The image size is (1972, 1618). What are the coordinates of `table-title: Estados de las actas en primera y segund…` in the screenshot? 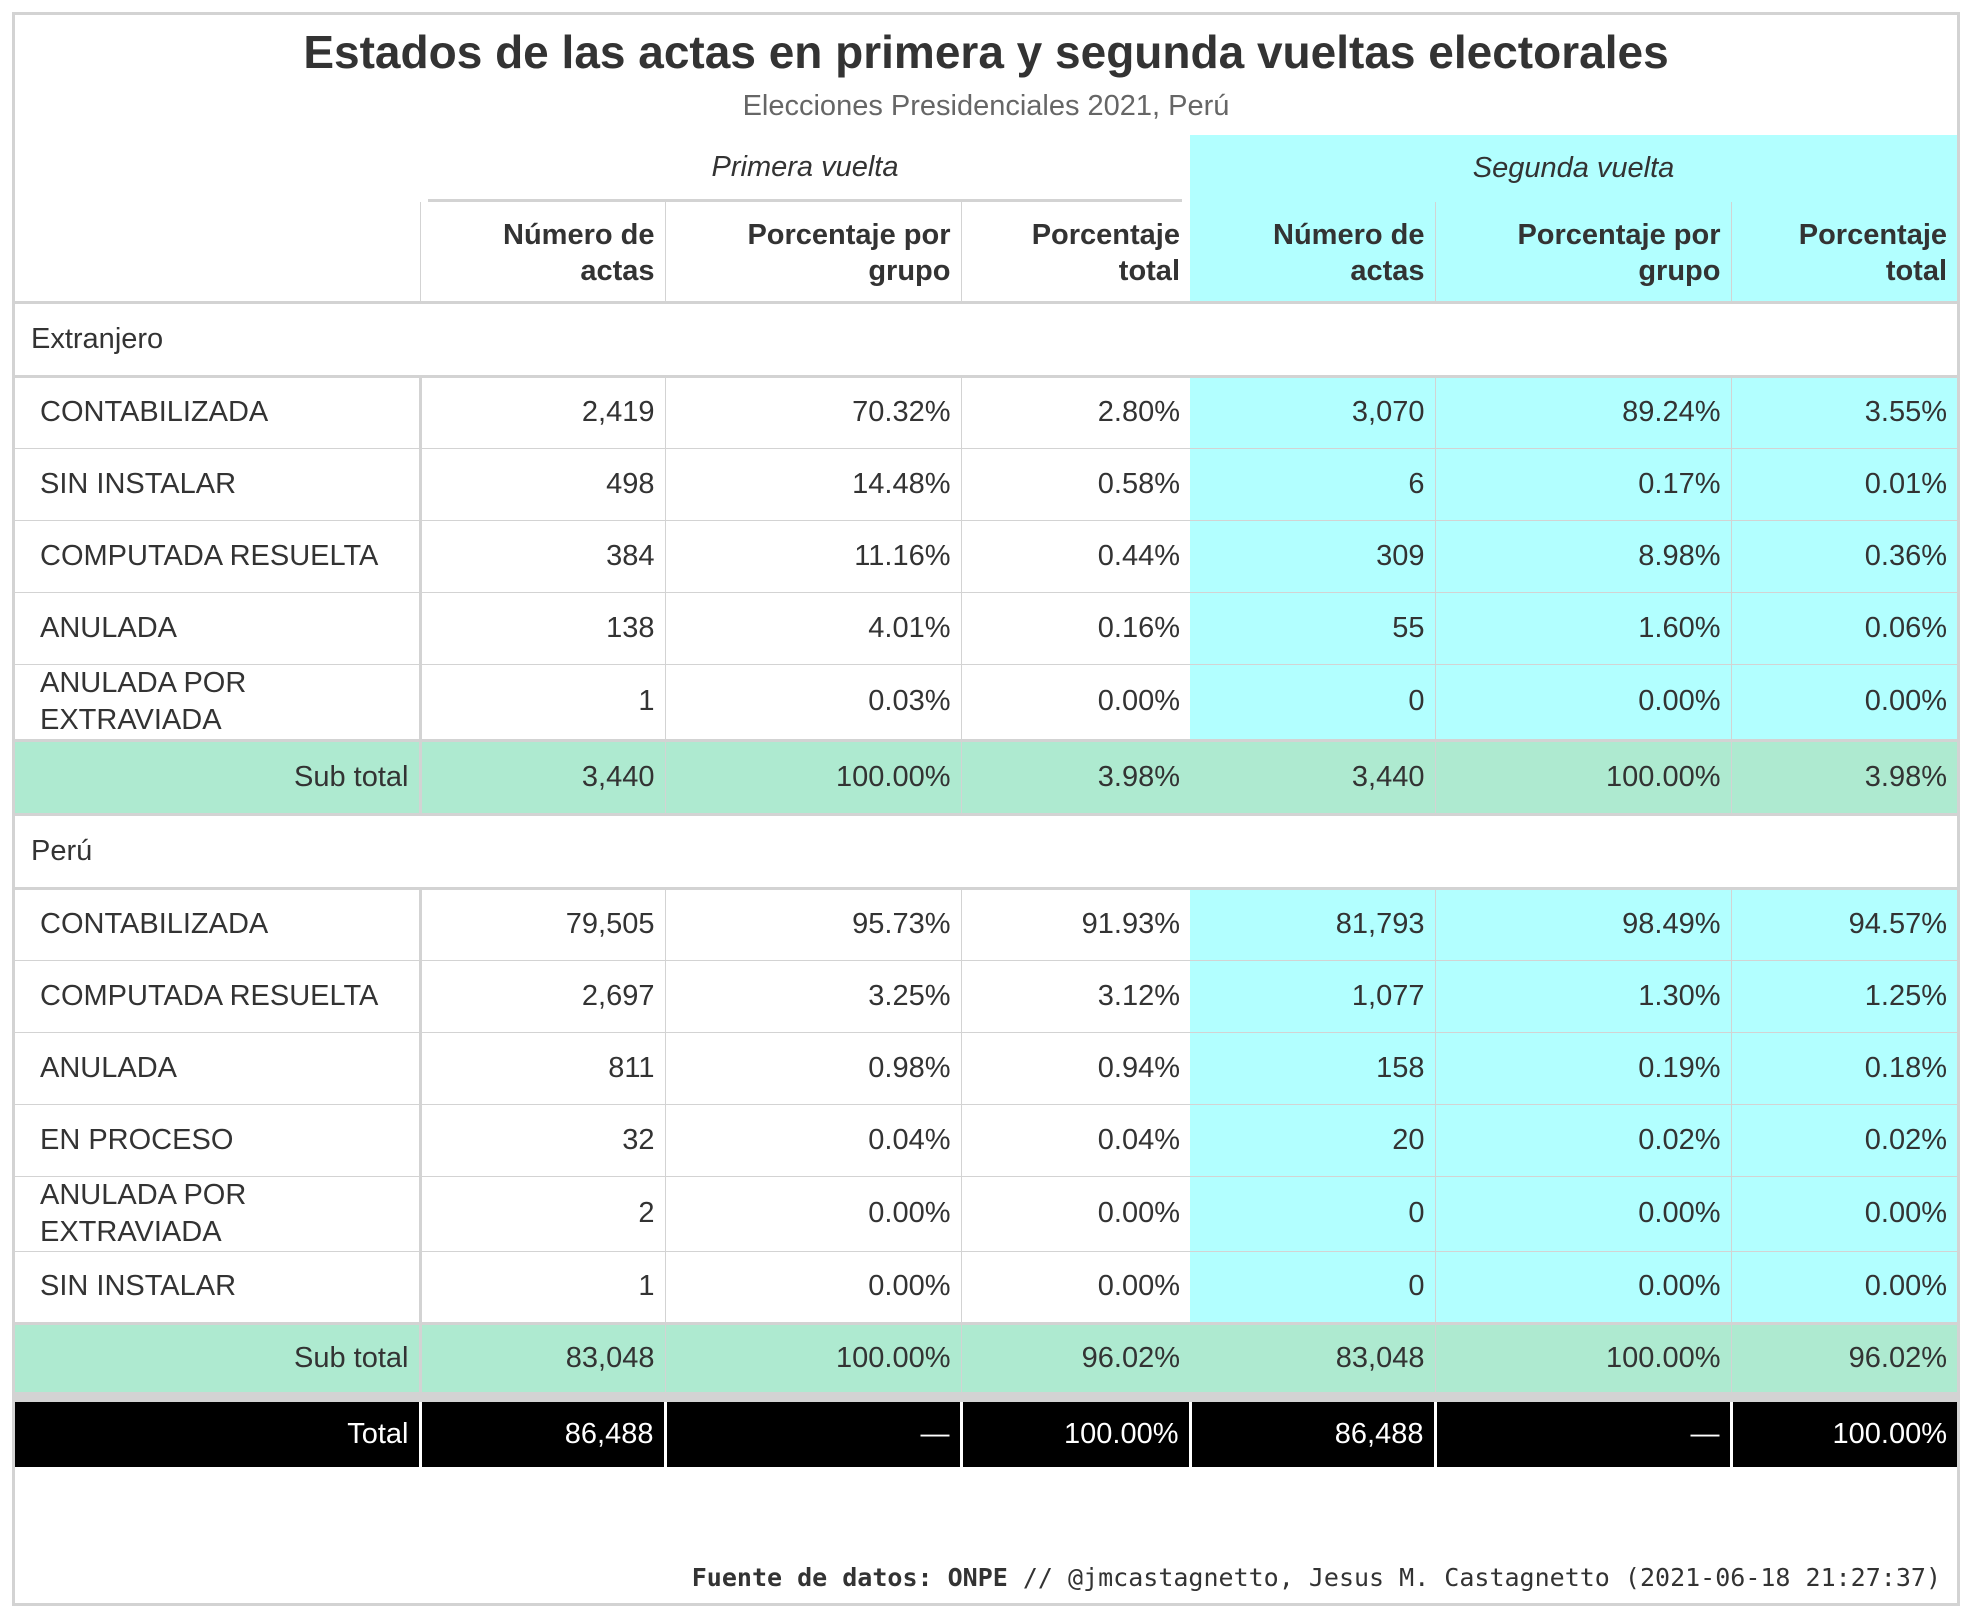 It's located at (986, 52).